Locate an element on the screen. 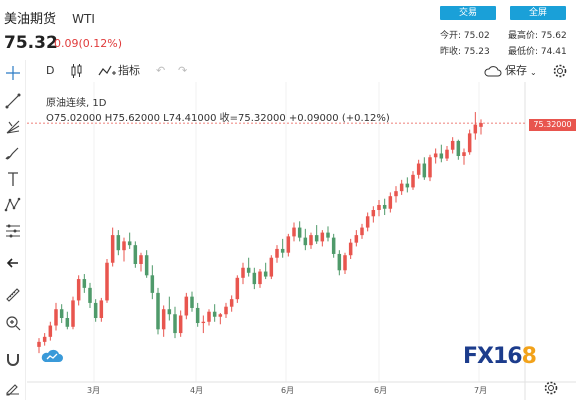 The width and height of the screenshot is (576, 400). save-dropdown-icon: ⌄ is located at coordinates (533, 72).